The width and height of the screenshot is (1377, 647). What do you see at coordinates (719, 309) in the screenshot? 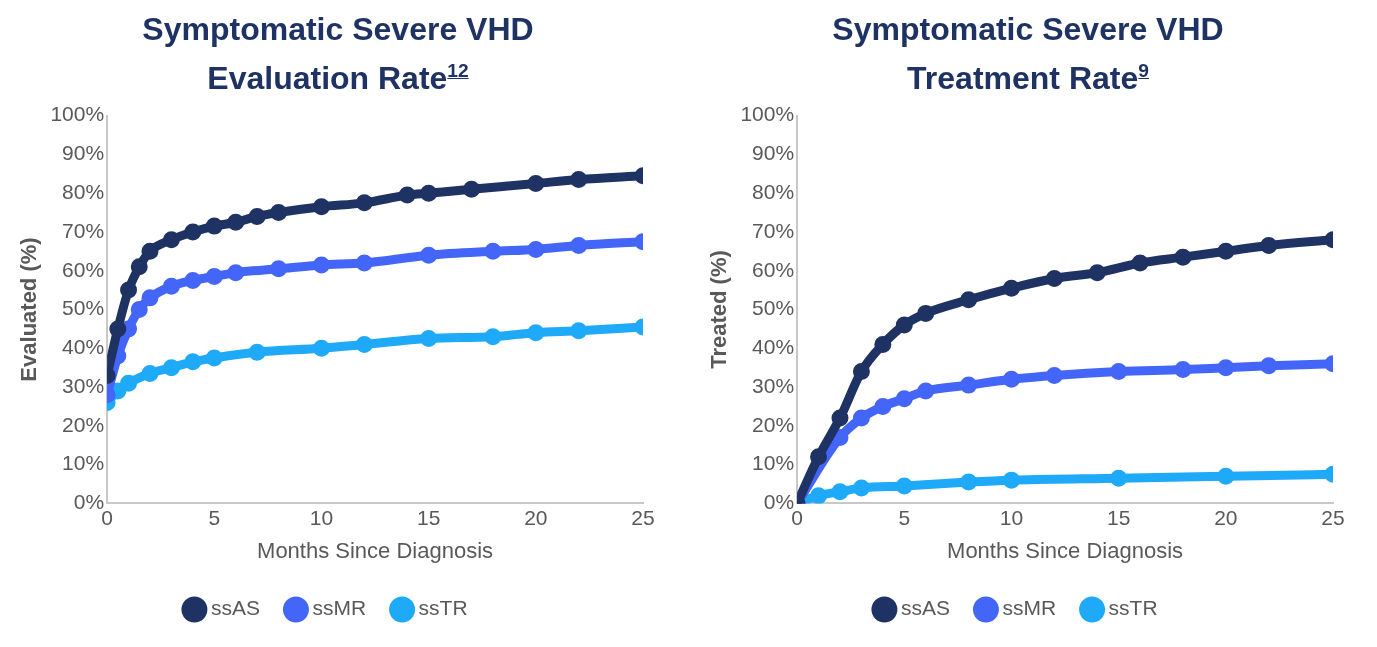
I see `y-axis-title: Treated (%)` at bounding box center [719, 309].